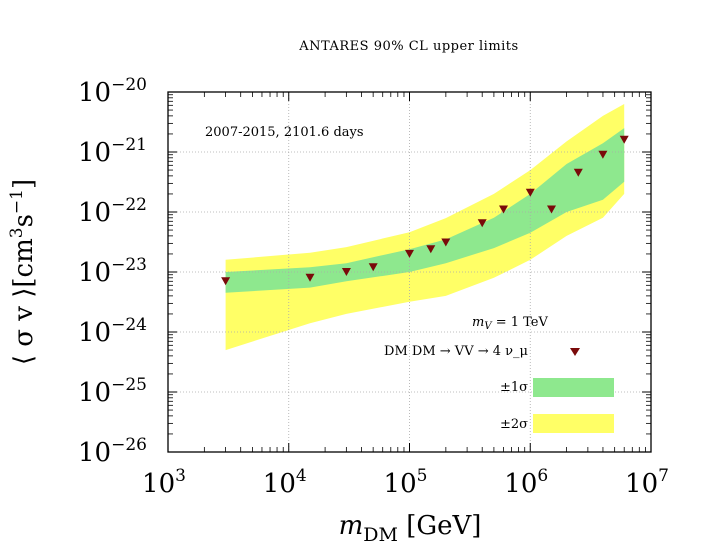 The width and height of the screenshot is (706, 549). Describe the element at coordinates (112, 91) in the screenshot. I see `y-tick-label: 10−20` at that location.